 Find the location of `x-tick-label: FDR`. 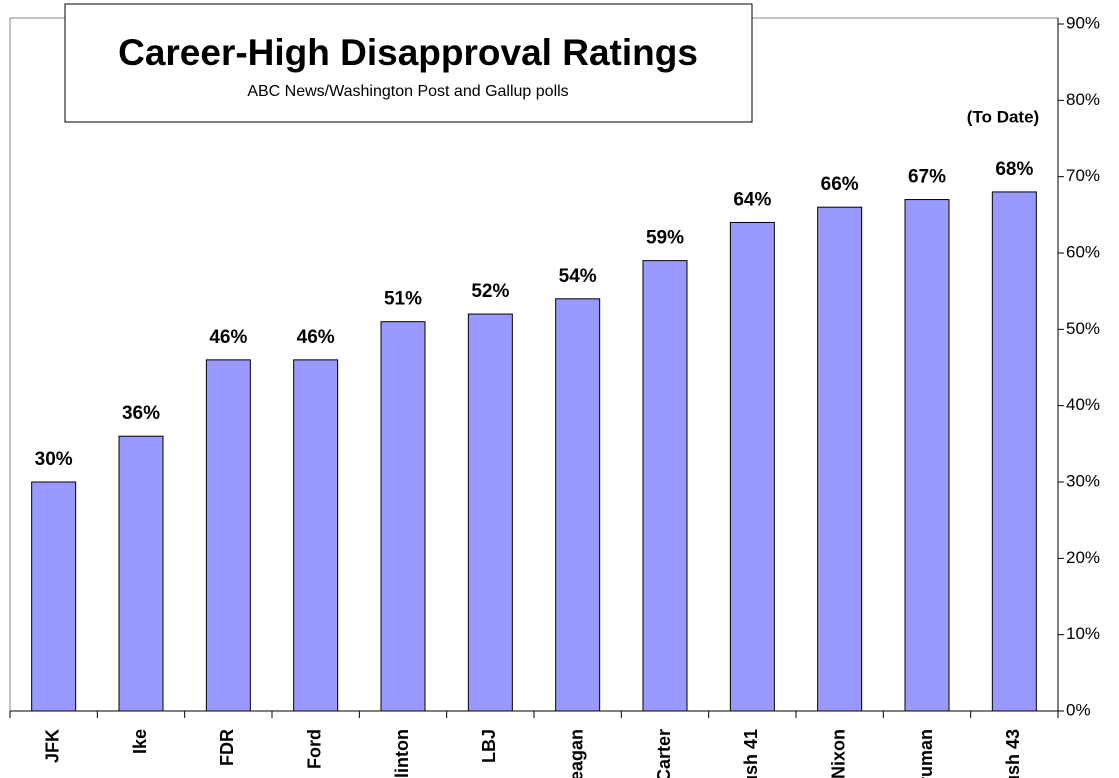

x-tick-label: FDR is located at coordinates (227, 747).